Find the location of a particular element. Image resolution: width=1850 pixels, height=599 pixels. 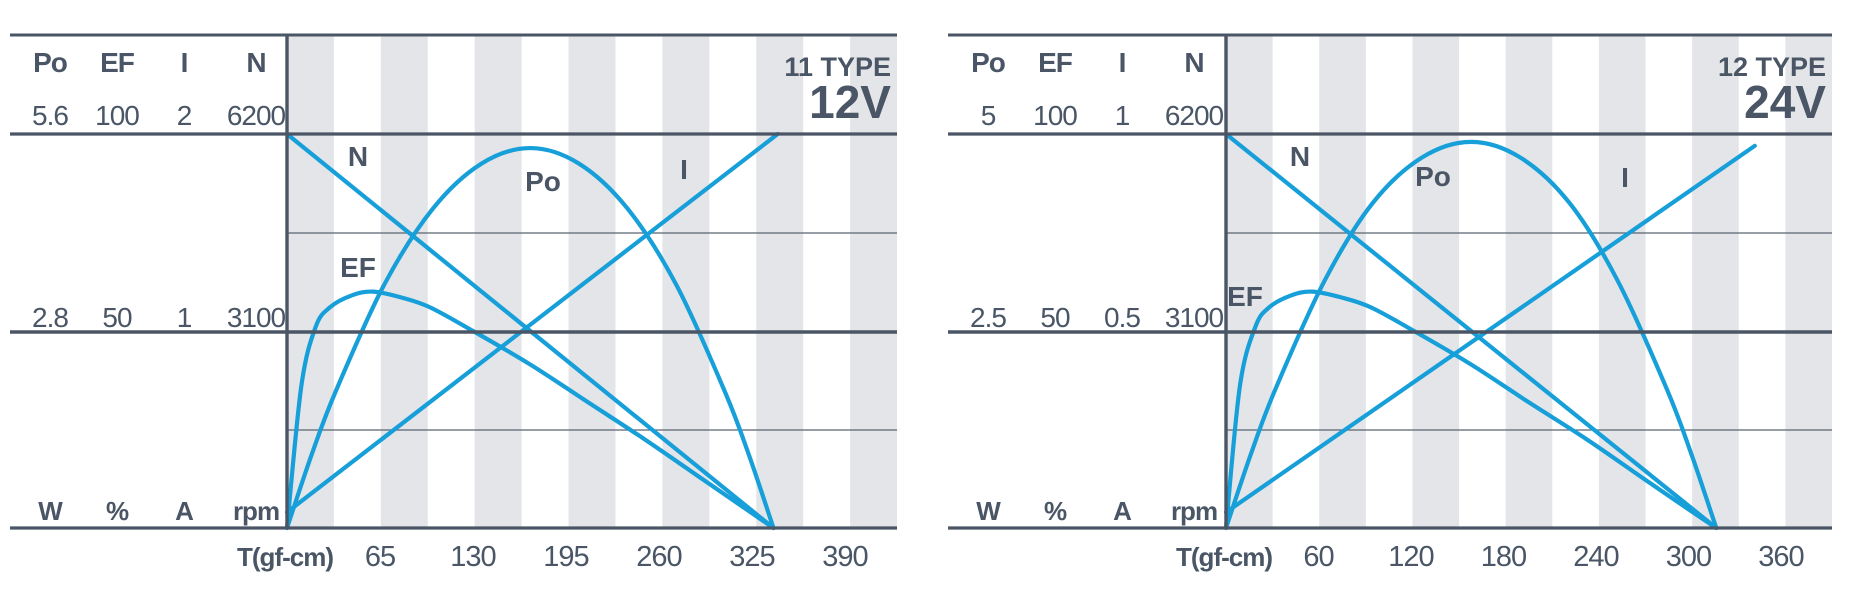

title-type: 12 TYPE is located at coordinates (1772, 67).